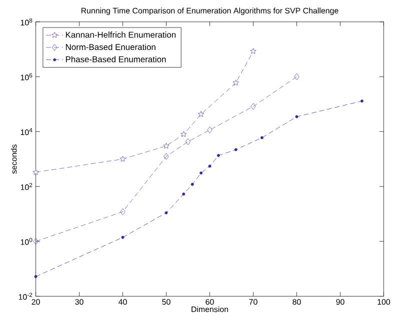 This screenshot has height=330, width=393. I want to click on legend-label: Norm-Based Enueration, so click(111, 47).